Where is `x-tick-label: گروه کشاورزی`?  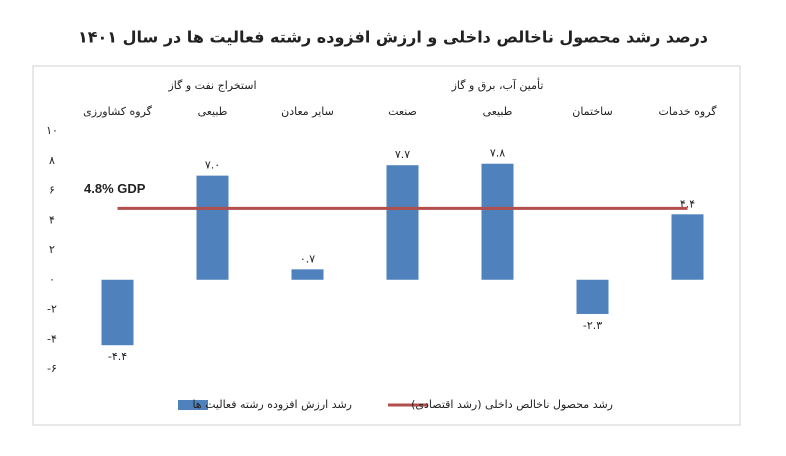 x-tick-label: گروه کشاورزی is located at coordinates (118, 111).